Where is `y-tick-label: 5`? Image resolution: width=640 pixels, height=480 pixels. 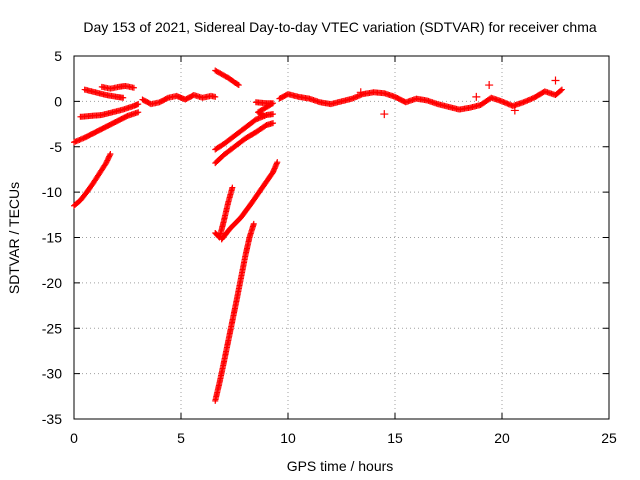
y-tick-label: 5 is located at coordinates (58, 56).